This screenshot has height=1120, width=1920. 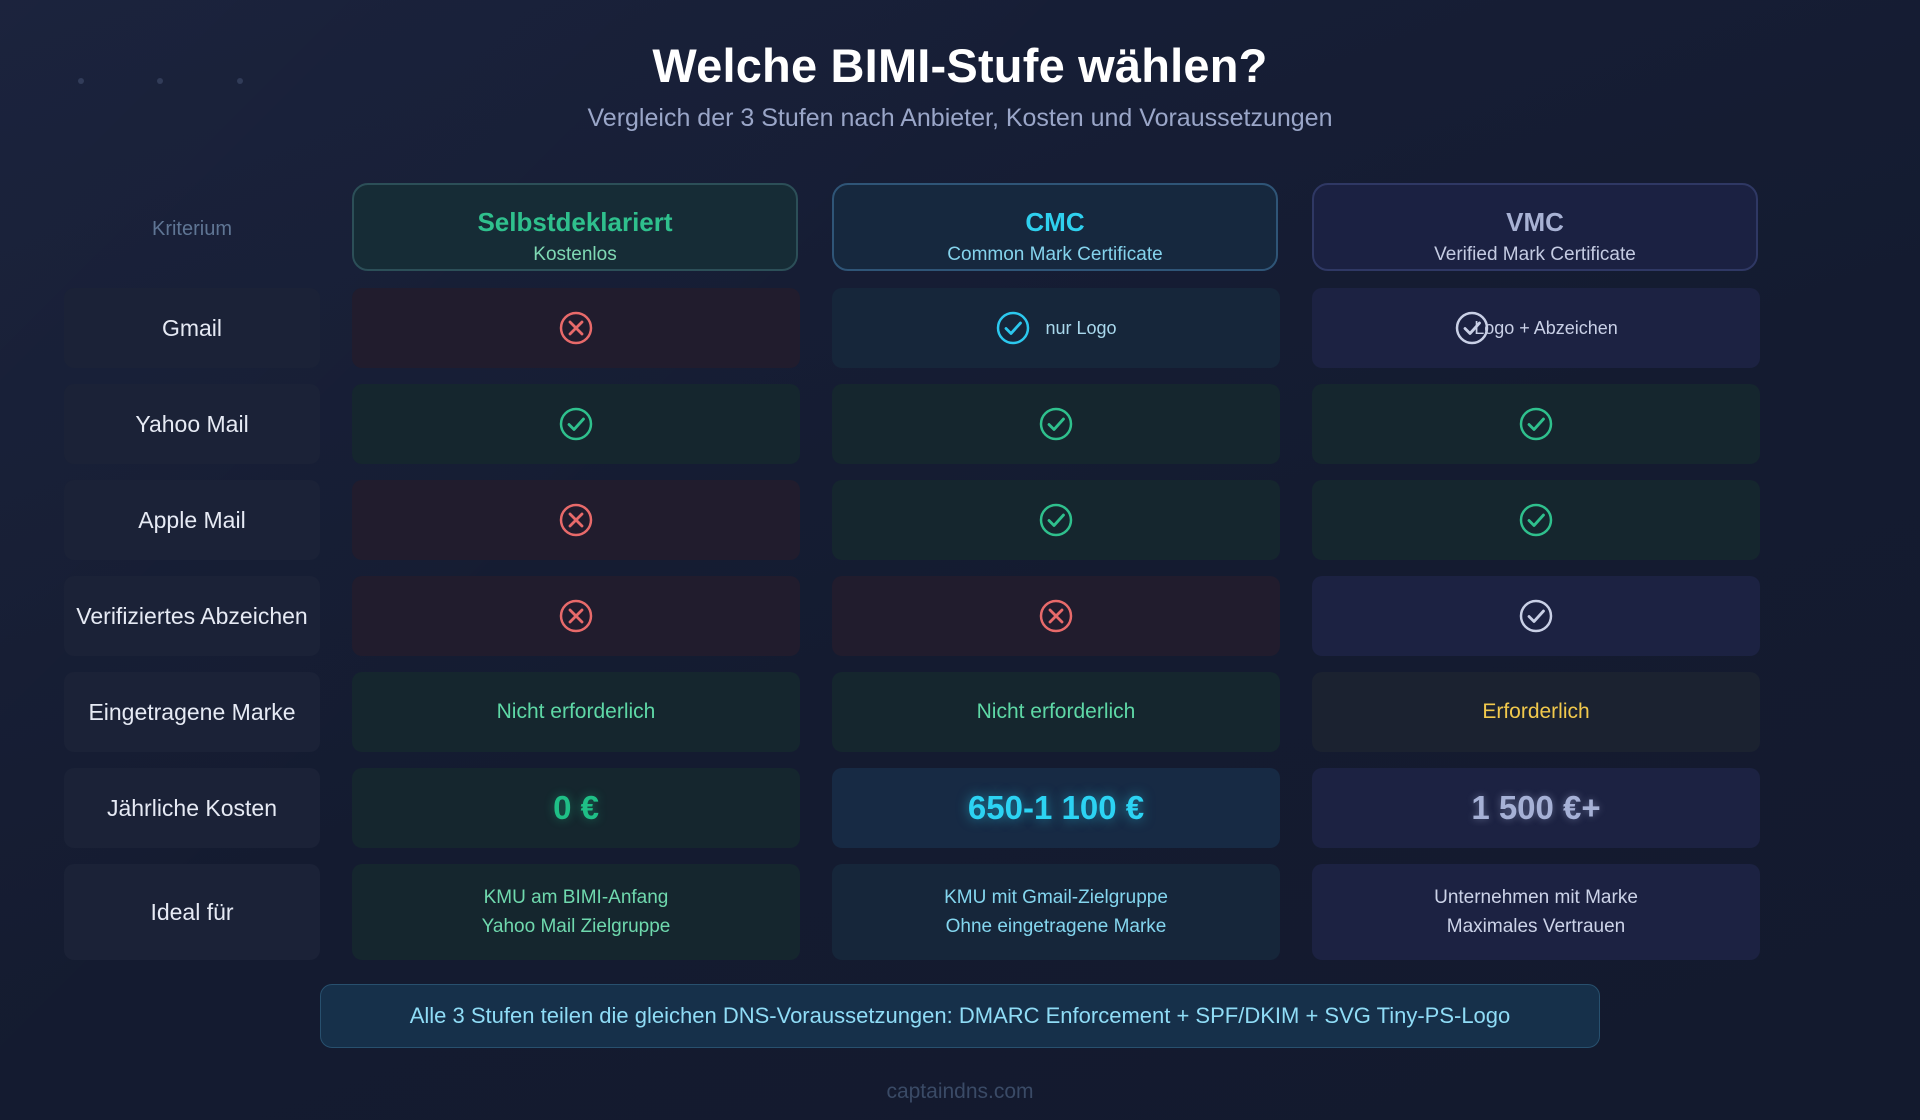 I want to click on cell-trademark-selbstdeklariert: Nicht erforderlich, so click(x=576, y=712).